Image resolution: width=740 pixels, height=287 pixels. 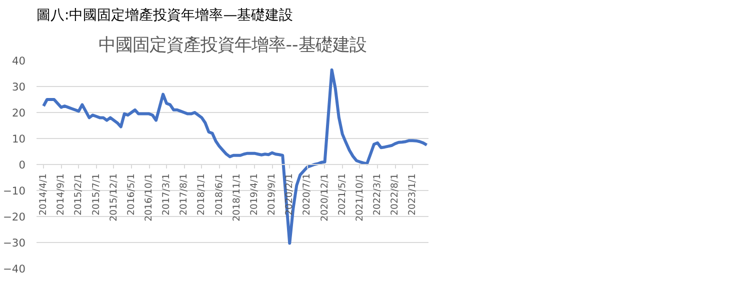 What do you see at coordinates (14, 217) in the screenshot?
I see `y-tick-label: −20` at bounding box center [14, 217].